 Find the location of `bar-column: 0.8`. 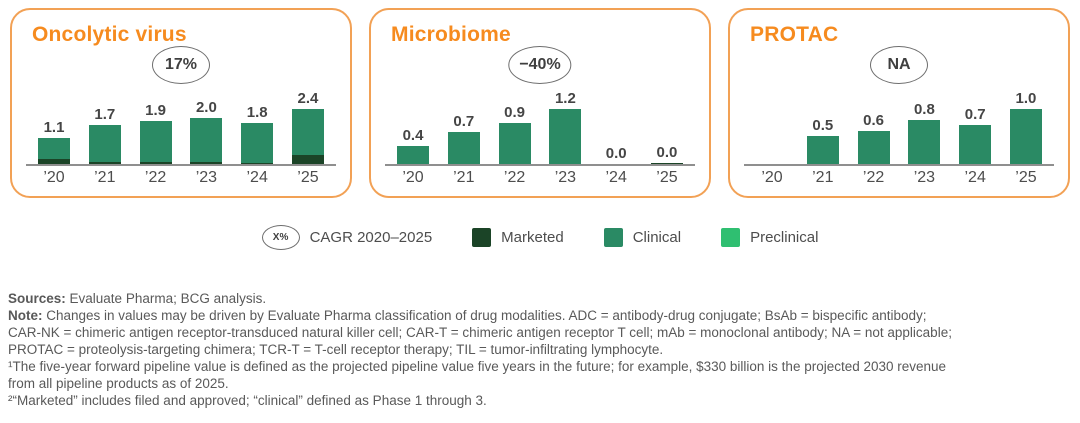

bar-column: 0.8 is located at coordinates (924, 133).